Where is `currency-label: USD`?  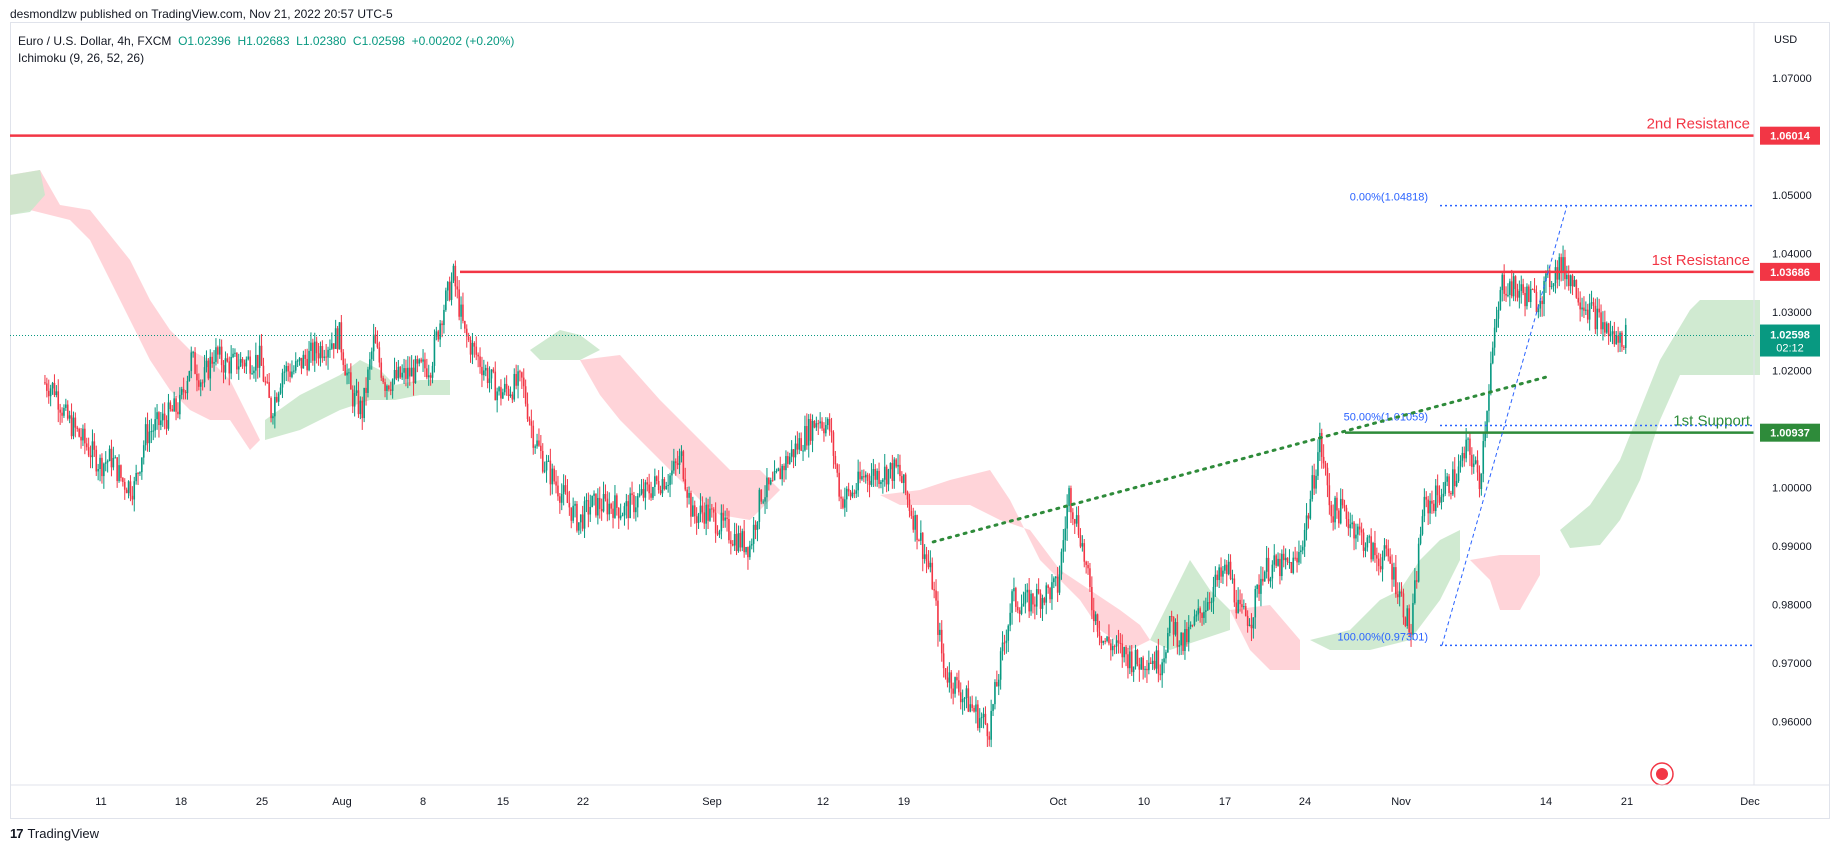 currency-label: USD is located at coordinates (1786, 40).